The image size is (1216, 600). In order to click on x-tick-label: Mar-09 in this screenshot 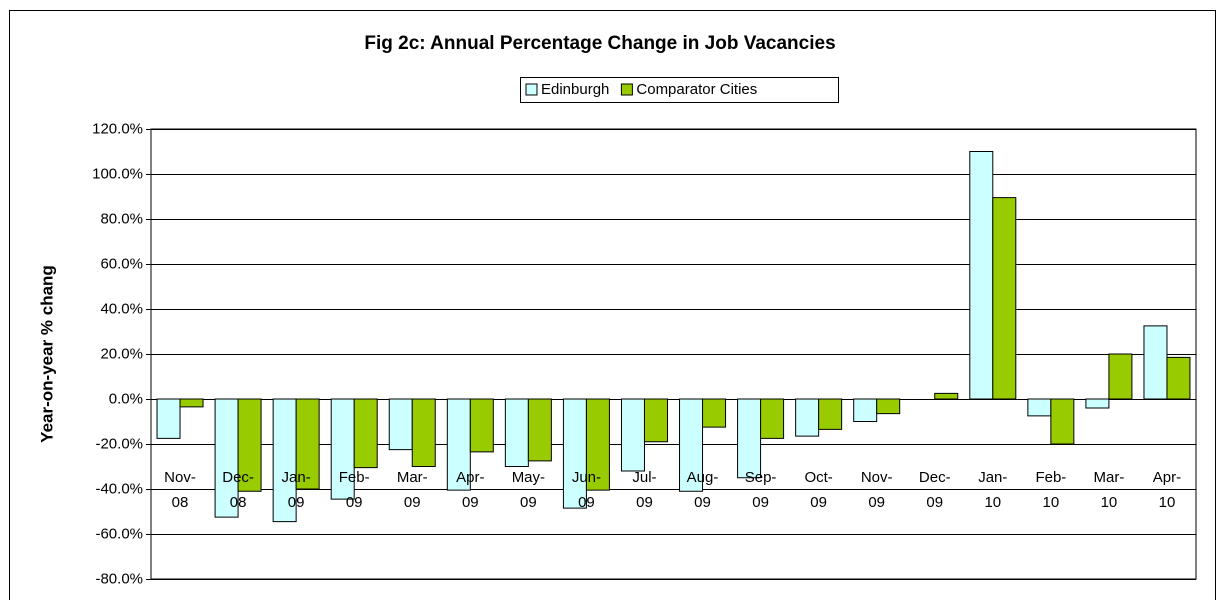, I will do `click(412, 490)`.